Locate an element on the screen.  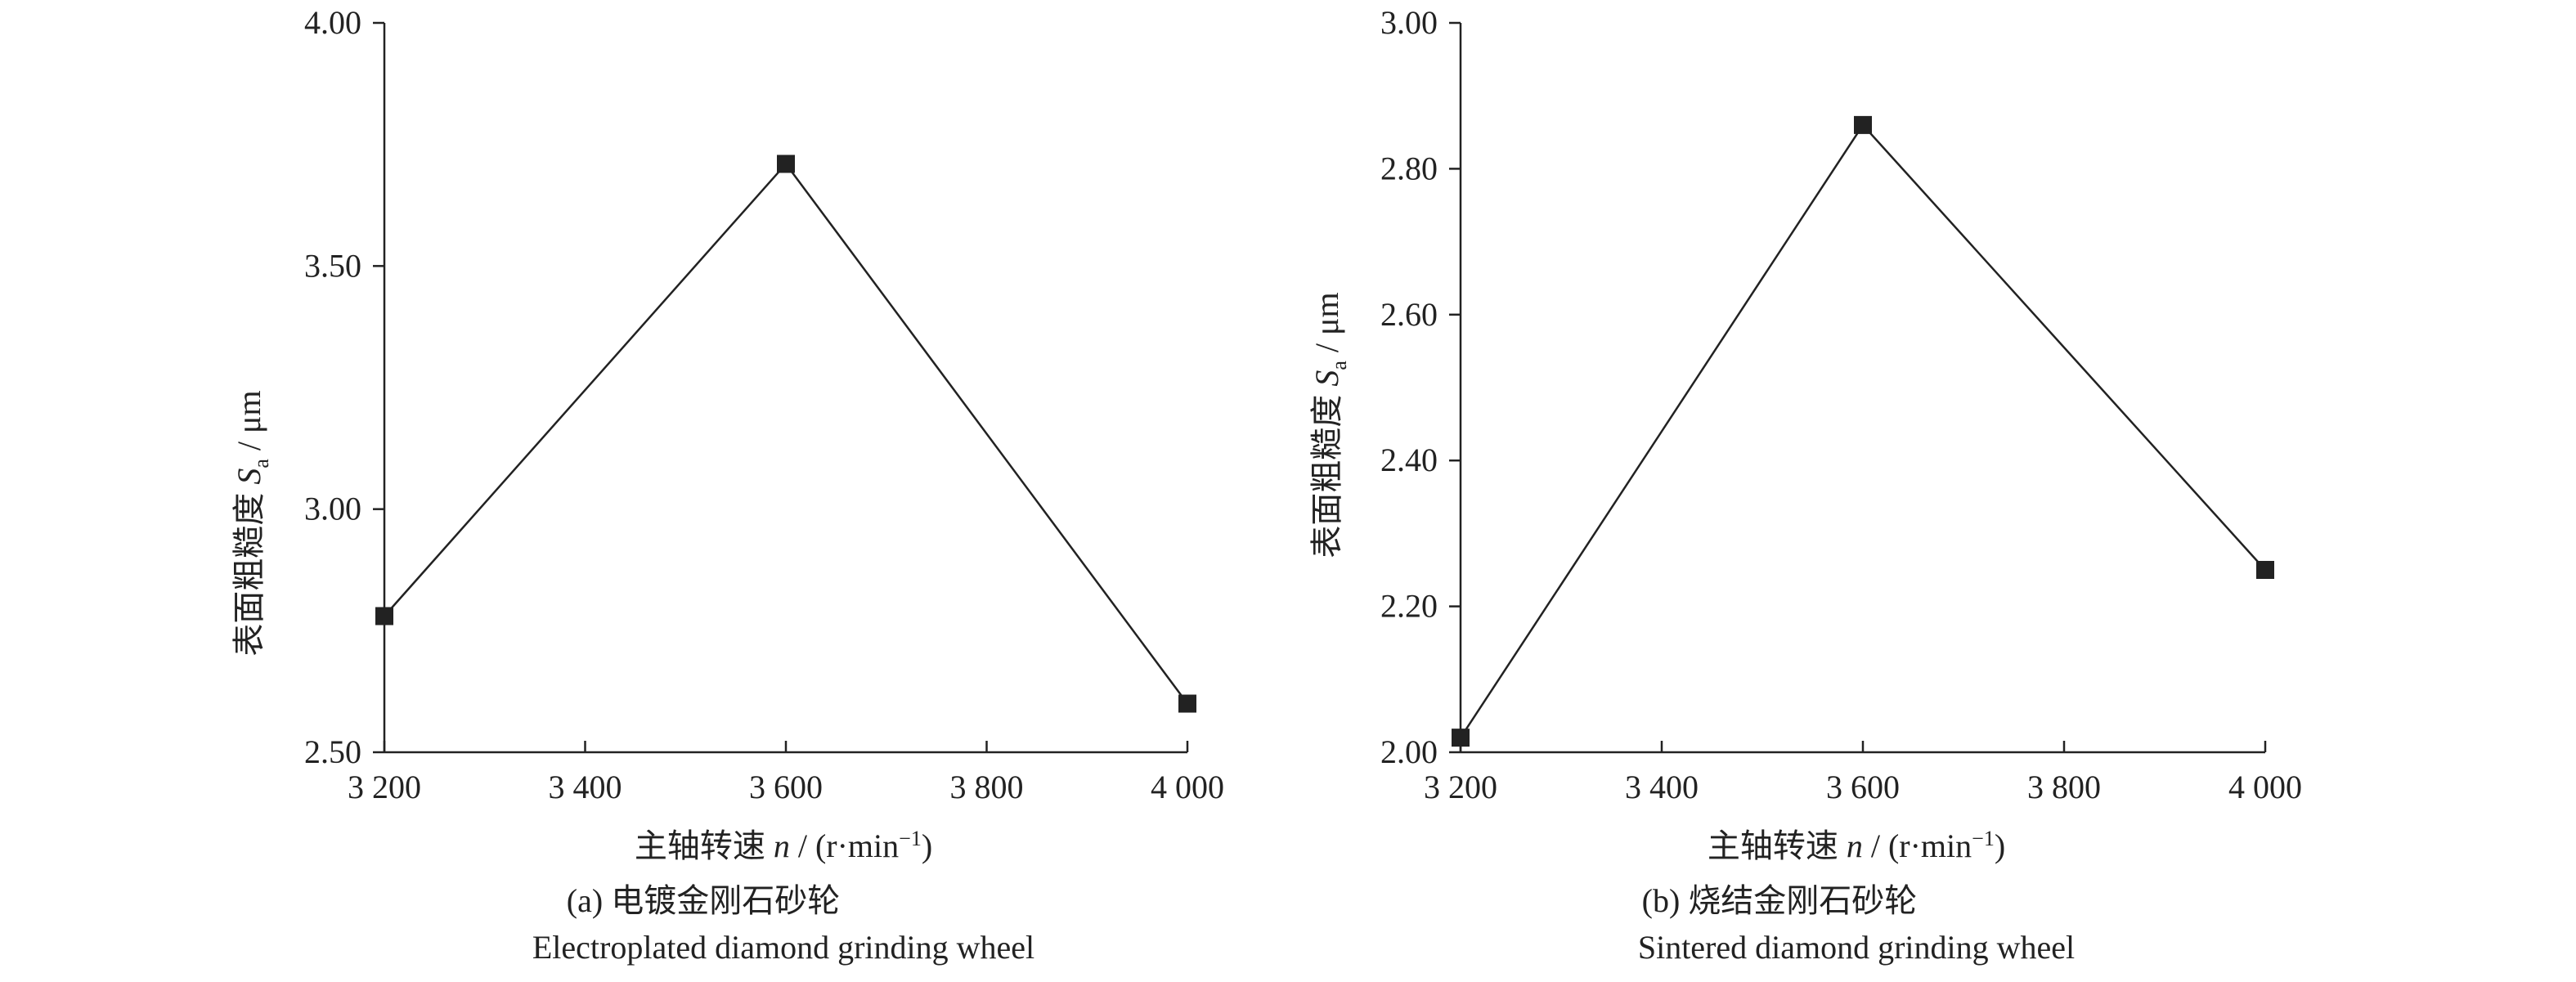
x-tick-label-a: 3 600 is located at coordinates (786, 787).